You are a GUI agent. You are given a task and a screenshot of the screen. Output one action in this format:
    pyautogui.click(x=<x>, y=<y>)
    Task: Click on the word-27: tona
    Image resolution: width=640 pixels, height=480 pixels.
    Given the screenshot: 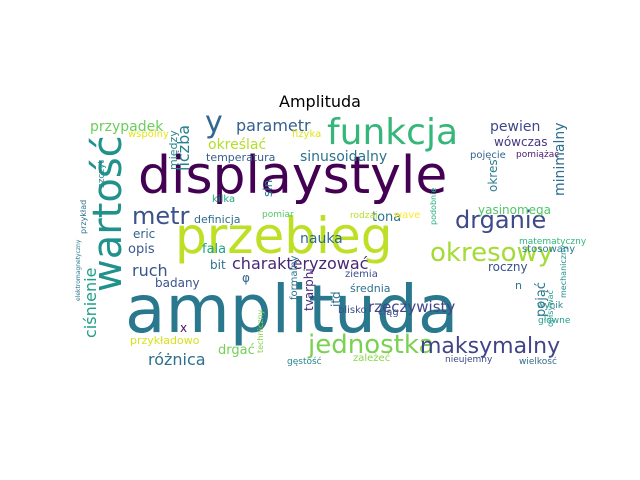 What is the action you would take?
    pyautogui.click(x=387, y=217)
    